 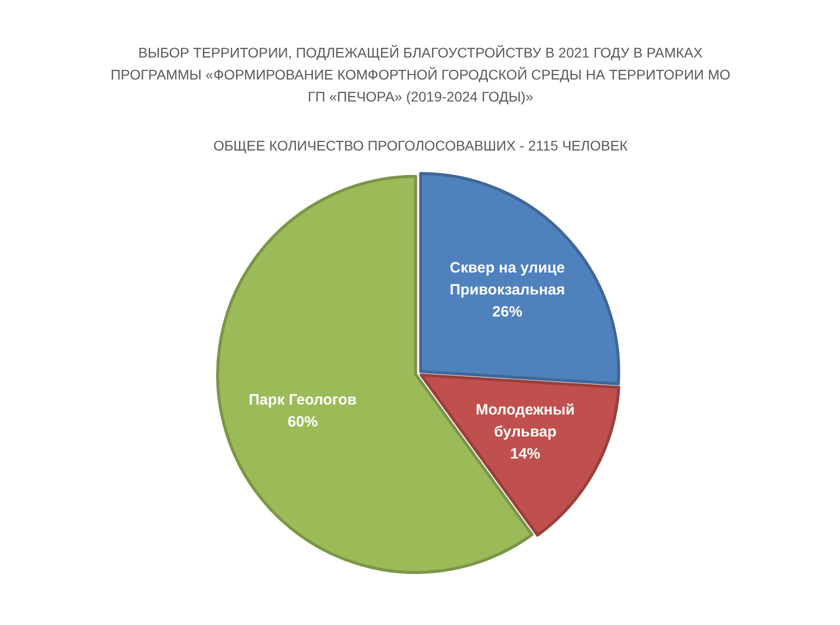 What do you see at coordinates (507, 279) in the screenshot?
I see `slice-label: Сквер на улице Привокзальная` at bounding box center [507, 279].